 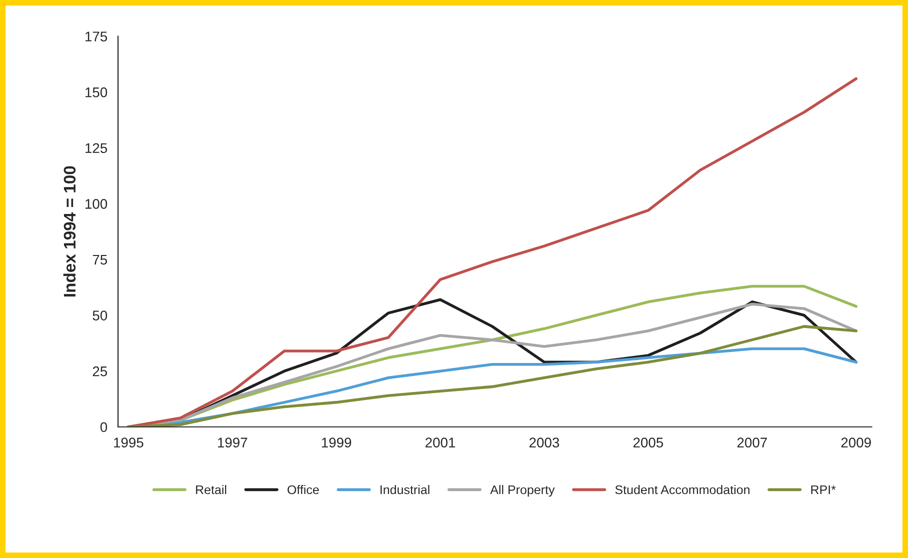 I want to click on y-tick-label: 175, so click(x=97, y=37).